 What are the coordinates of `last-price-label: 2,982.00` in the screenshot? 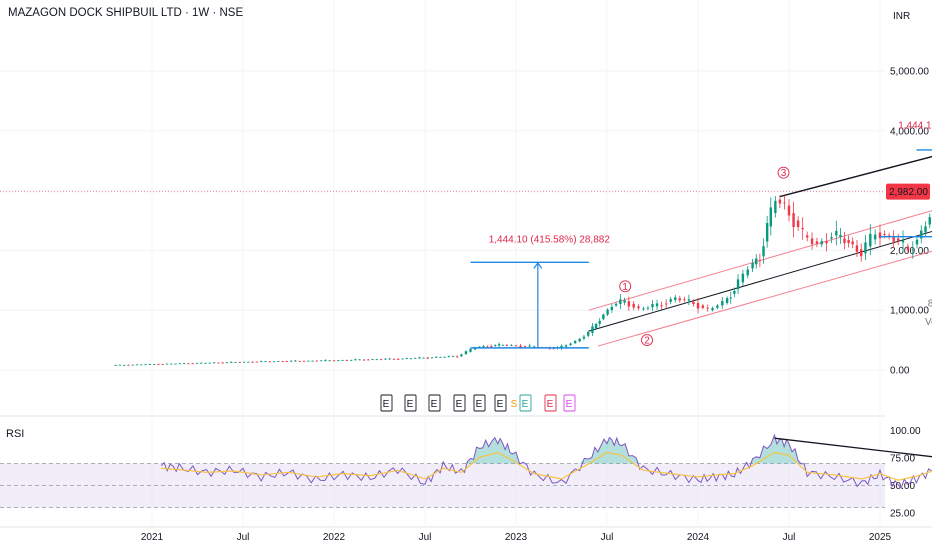 It's located at (908, 192).